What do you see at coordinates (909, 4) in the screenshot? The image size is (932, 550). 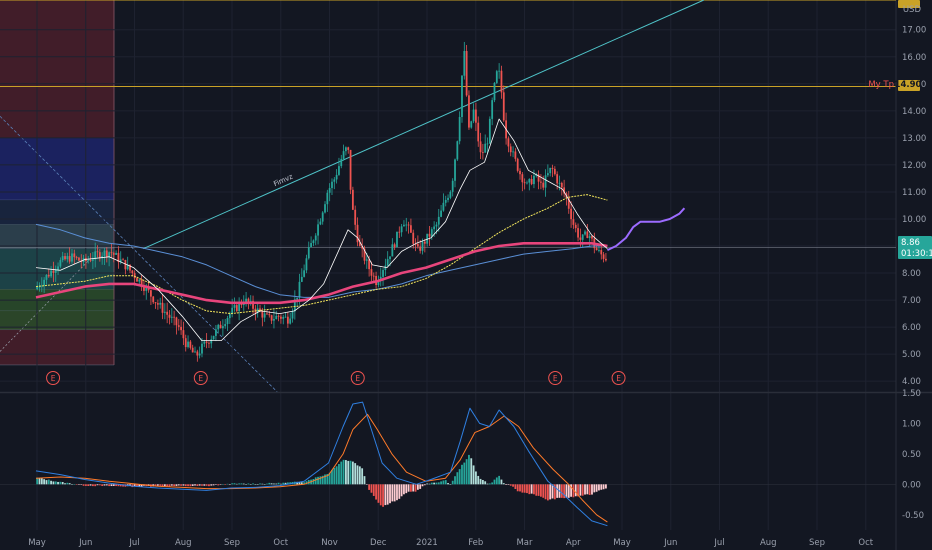 I see `tp-badge-top` at bounding box center [909, 4].